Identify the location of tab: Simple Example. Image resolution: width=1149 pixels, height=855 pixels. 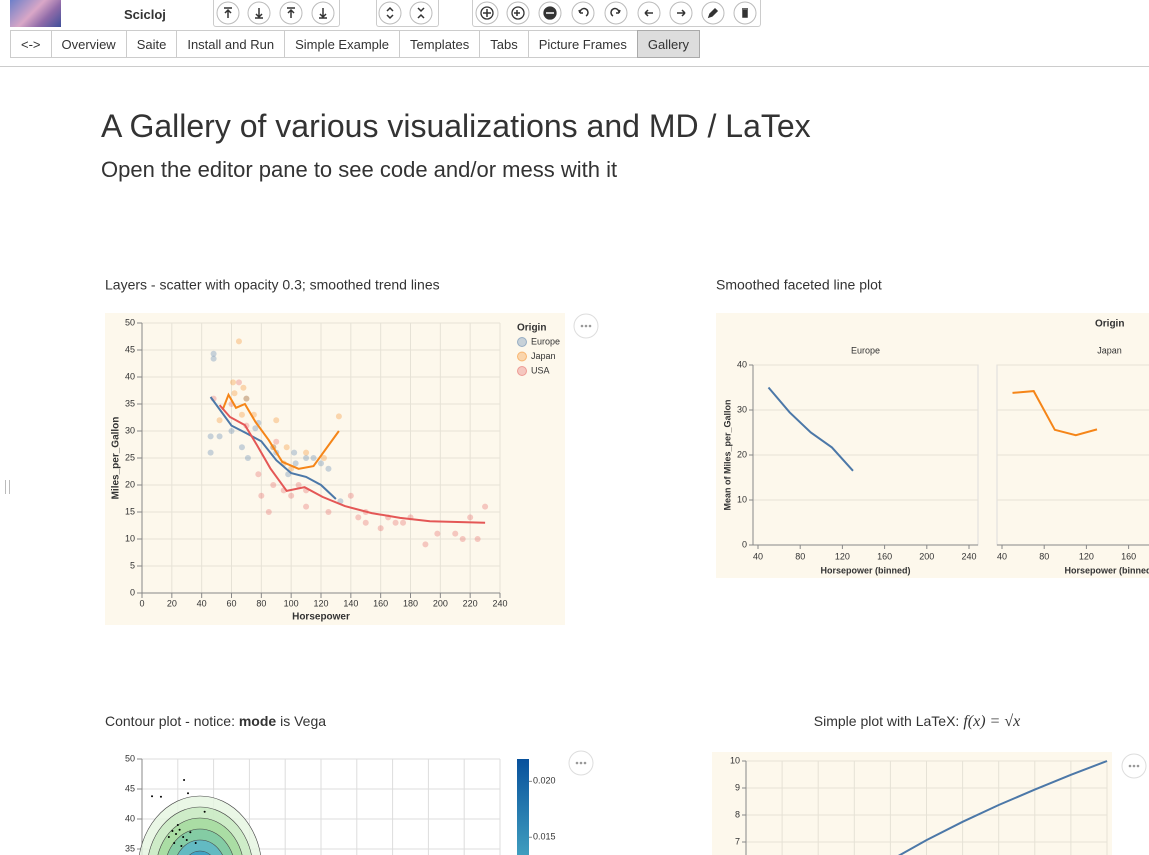
(342, 44).